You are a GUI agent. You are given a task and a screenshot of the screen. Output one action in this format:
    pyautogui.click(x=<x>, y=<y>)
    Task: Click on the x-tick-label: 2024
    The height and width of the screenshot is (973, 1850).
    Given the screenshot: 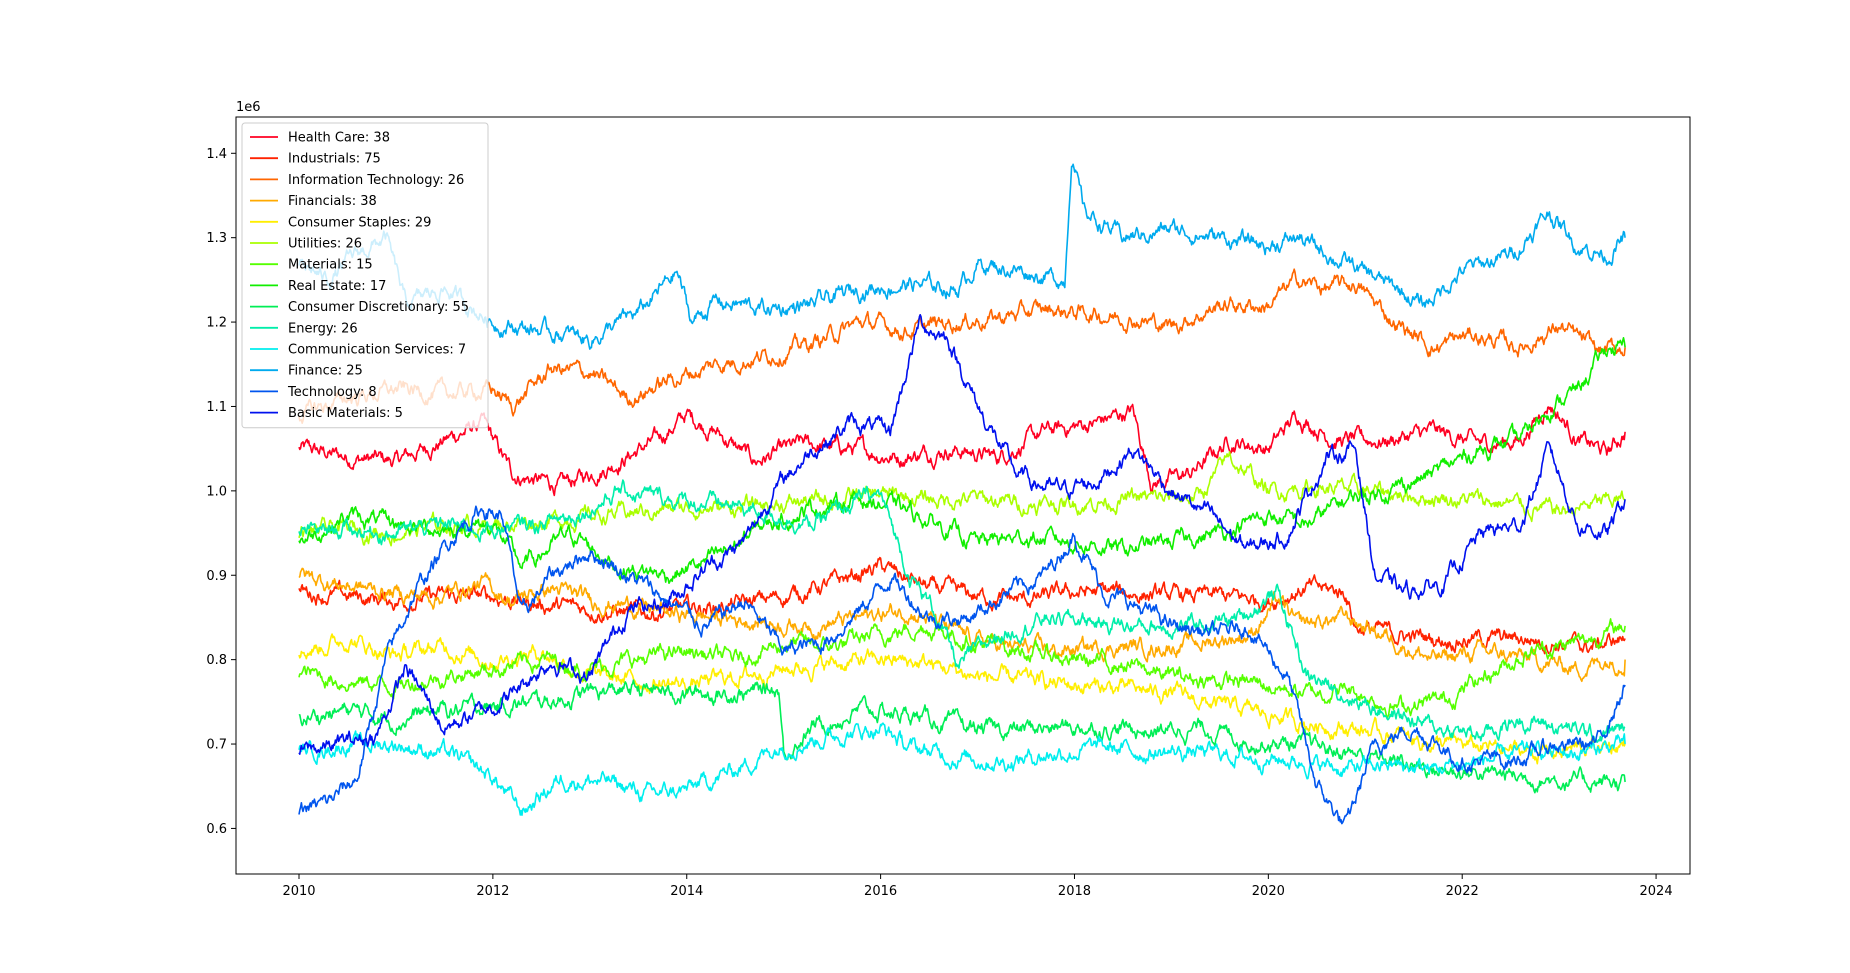 What is the action you would take?
    pyautogui.click(x=1656, y=891)
    